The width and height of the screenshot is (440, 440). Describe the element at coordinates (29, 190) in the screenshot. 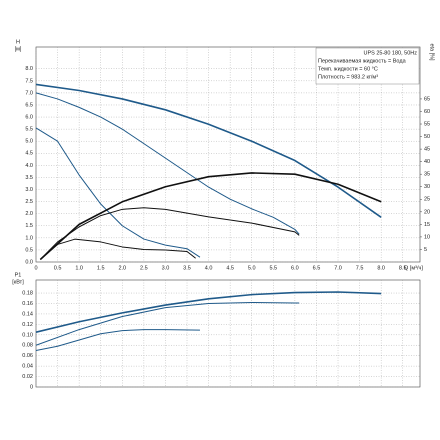

I see `y-tick-label: 3.0` at that location.